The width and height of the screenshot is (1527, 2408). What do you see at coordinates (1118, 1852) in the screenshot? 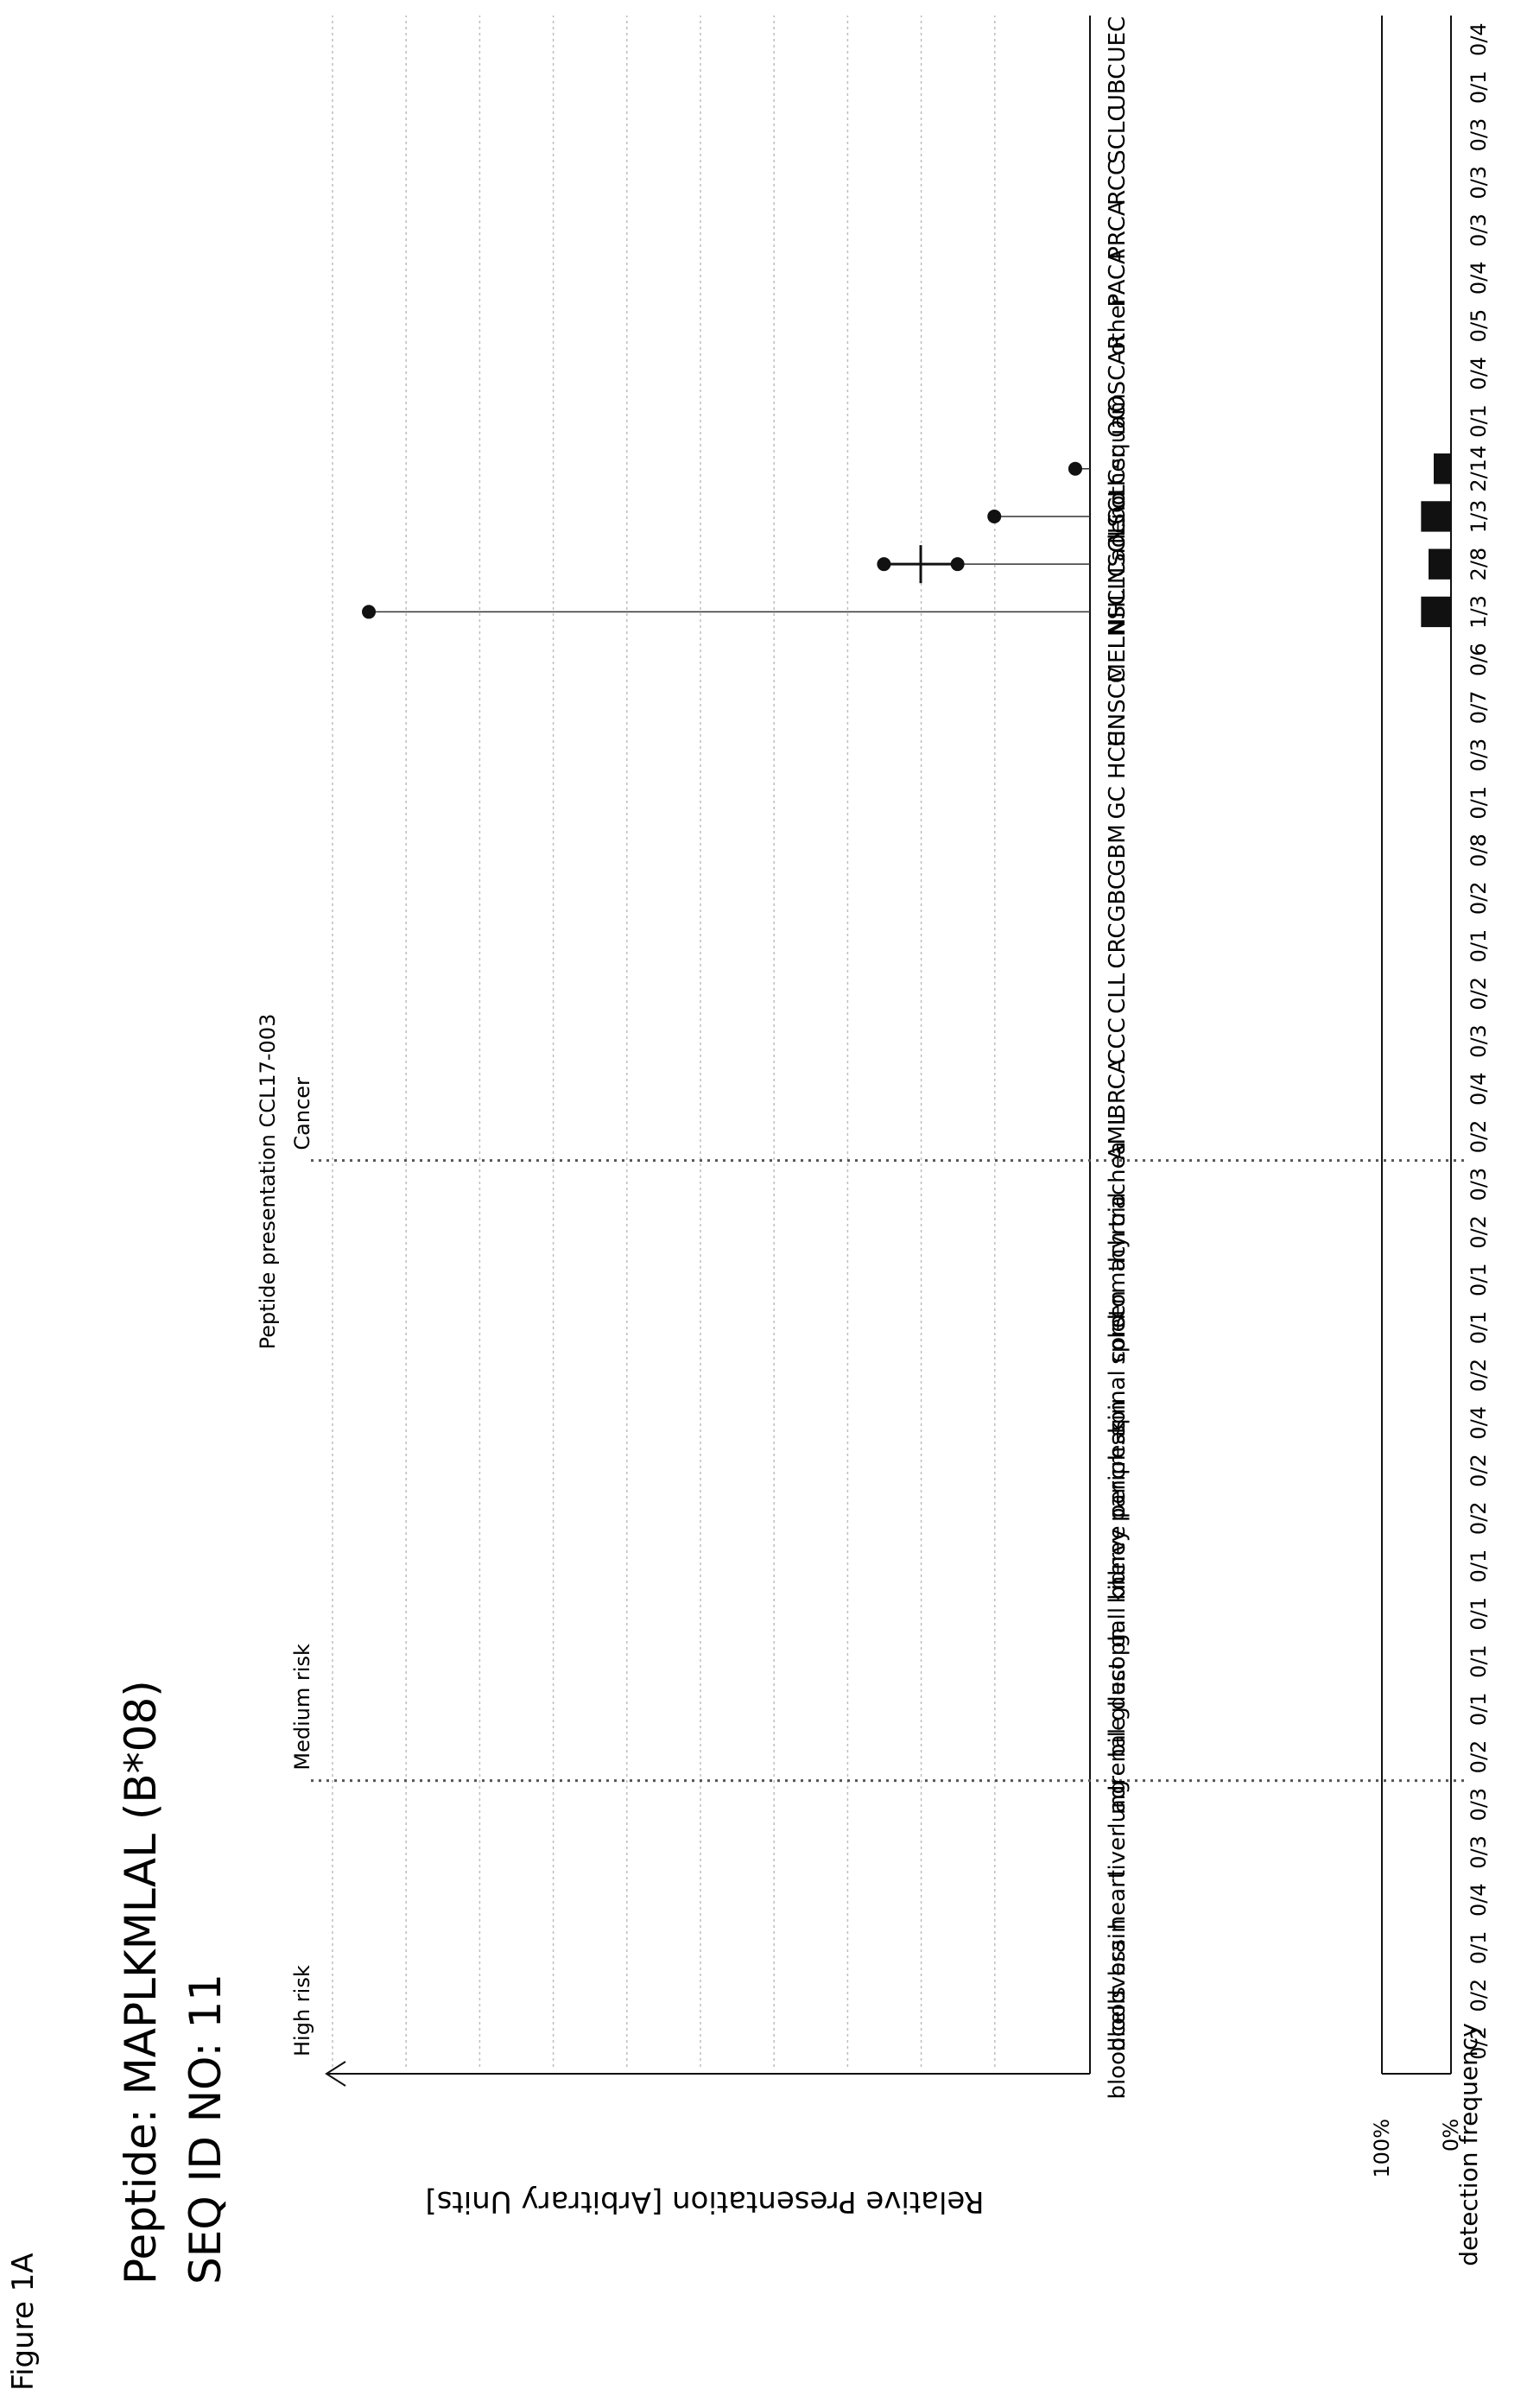
I see `category-label: liver` at bounding box center [1118, 1852].